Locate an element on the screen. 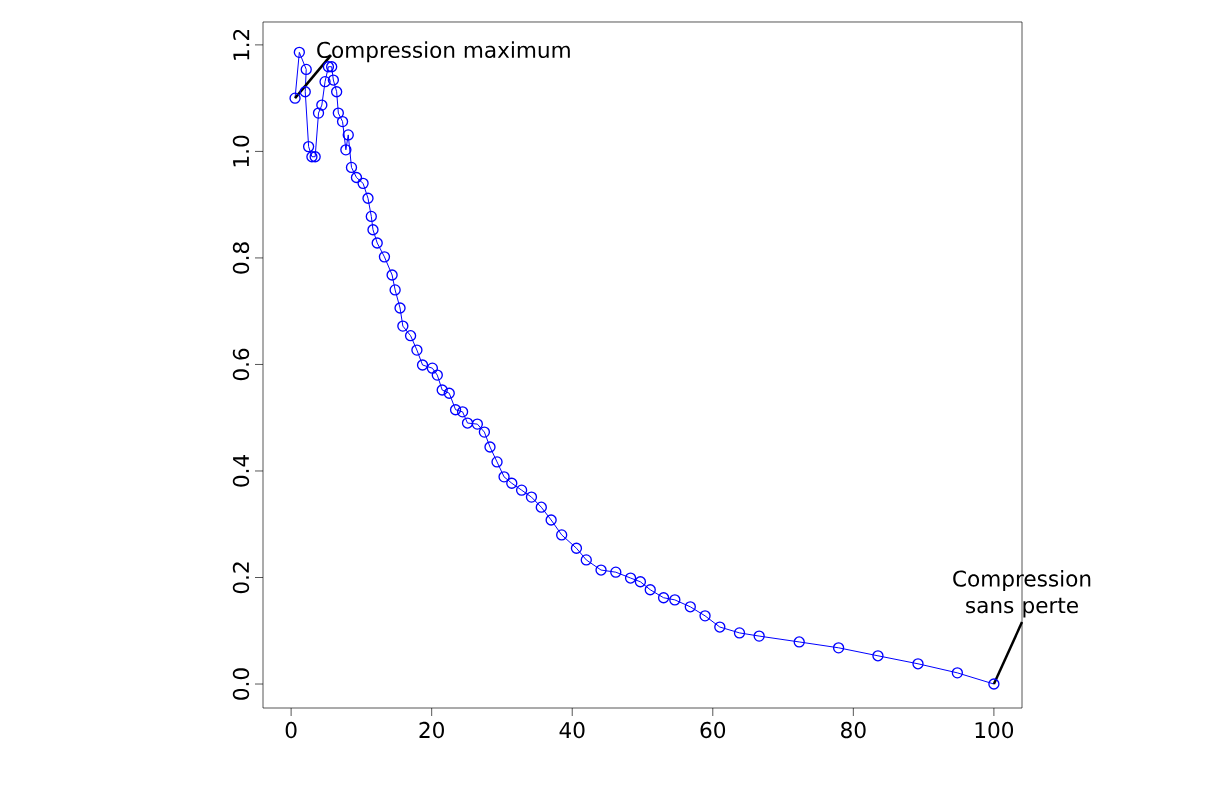 Image resolution: width=1225 pixels, height=802 pixels. y-tick-label: 0.6 is located at coordinates (241, 364).